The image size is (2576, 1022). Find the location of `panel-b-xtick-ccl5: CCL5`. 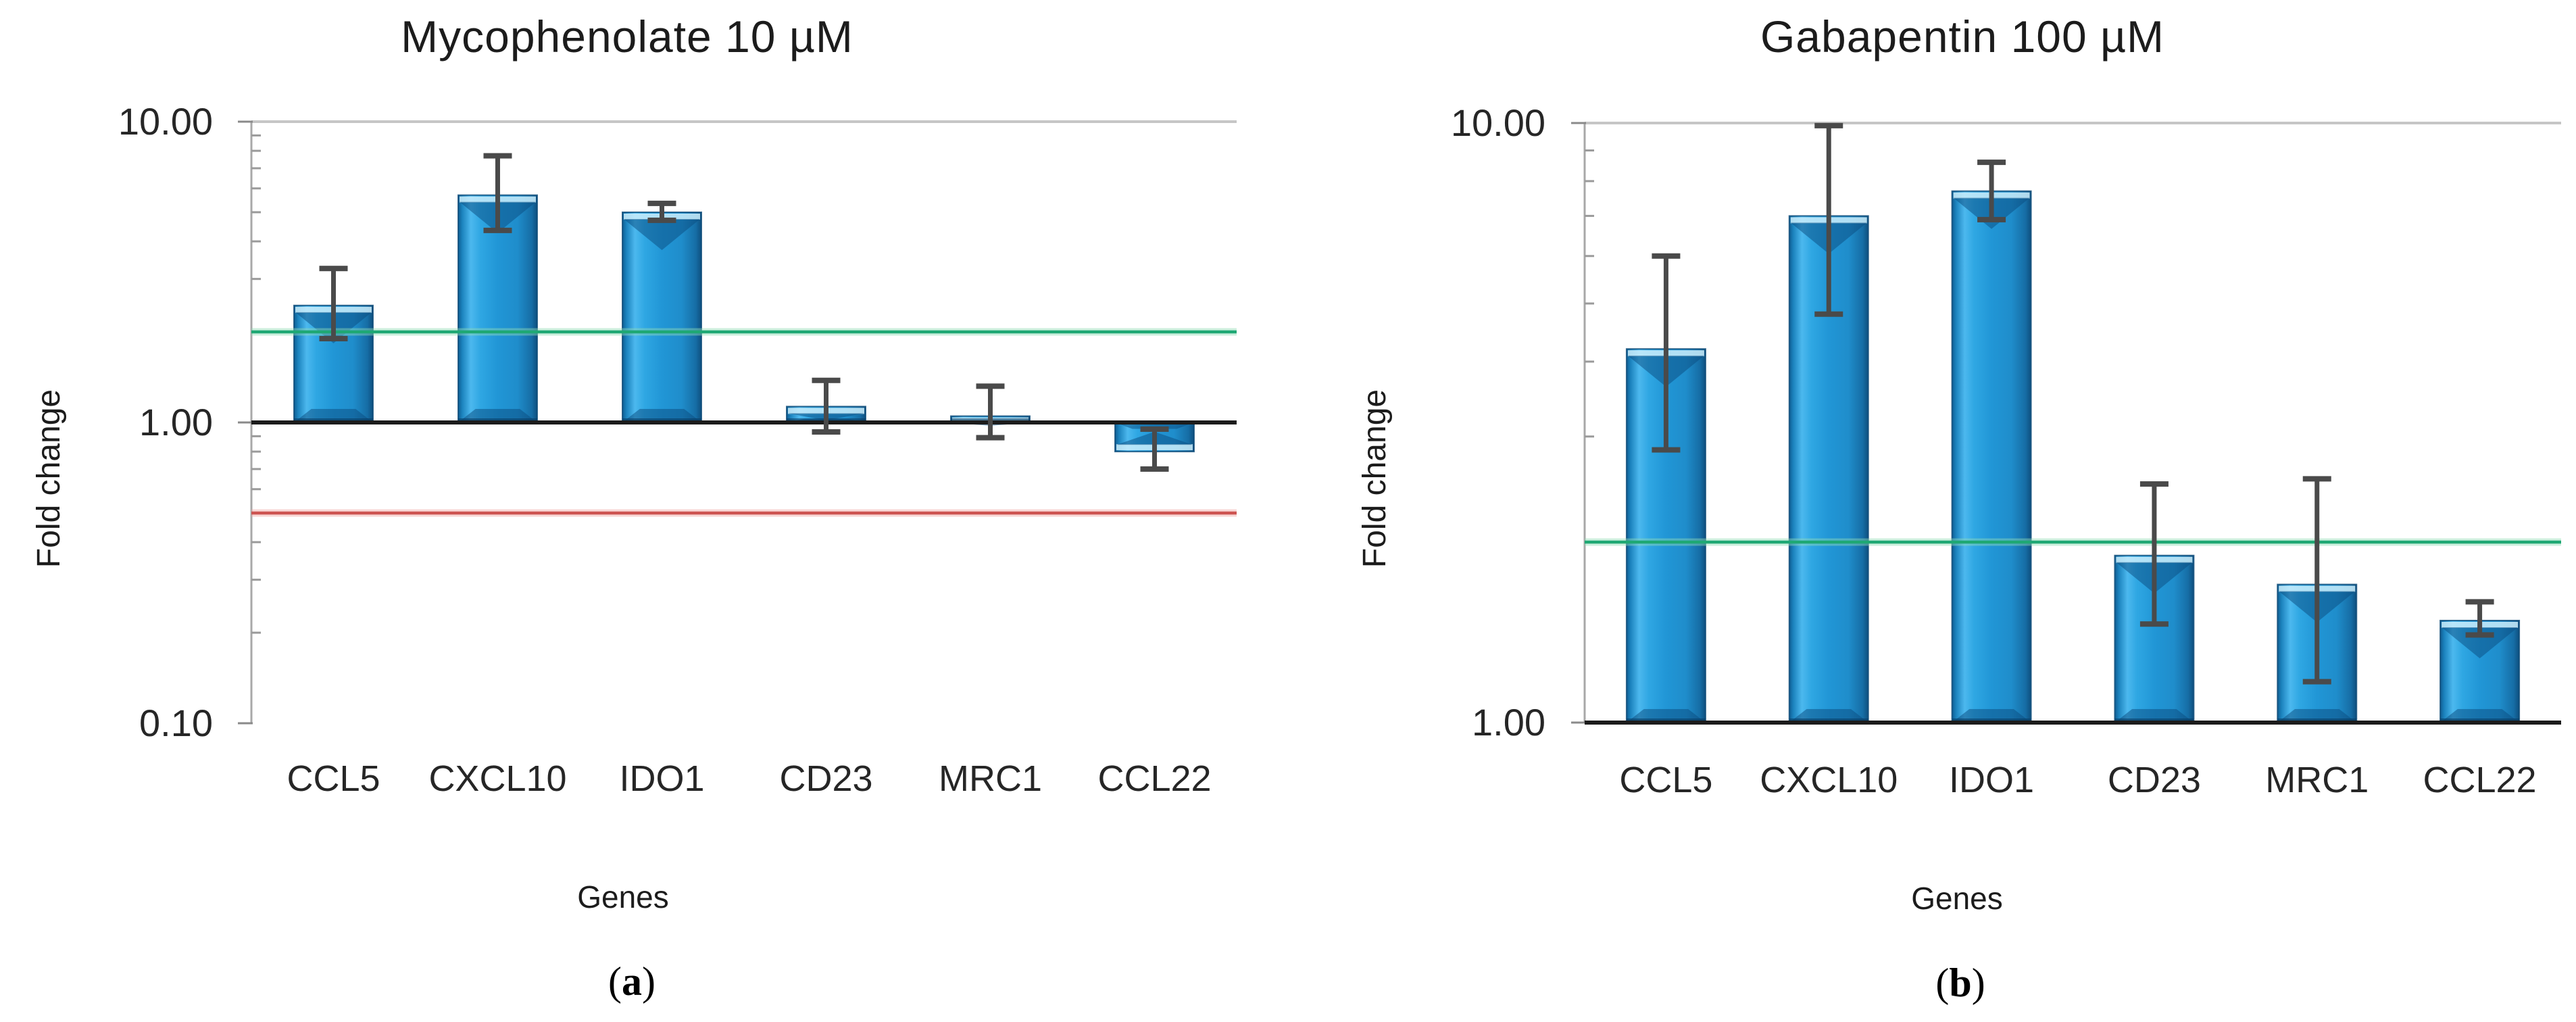

panel-b-xtick-ccl5: CCL5 is located at coordinates (1666, 780).